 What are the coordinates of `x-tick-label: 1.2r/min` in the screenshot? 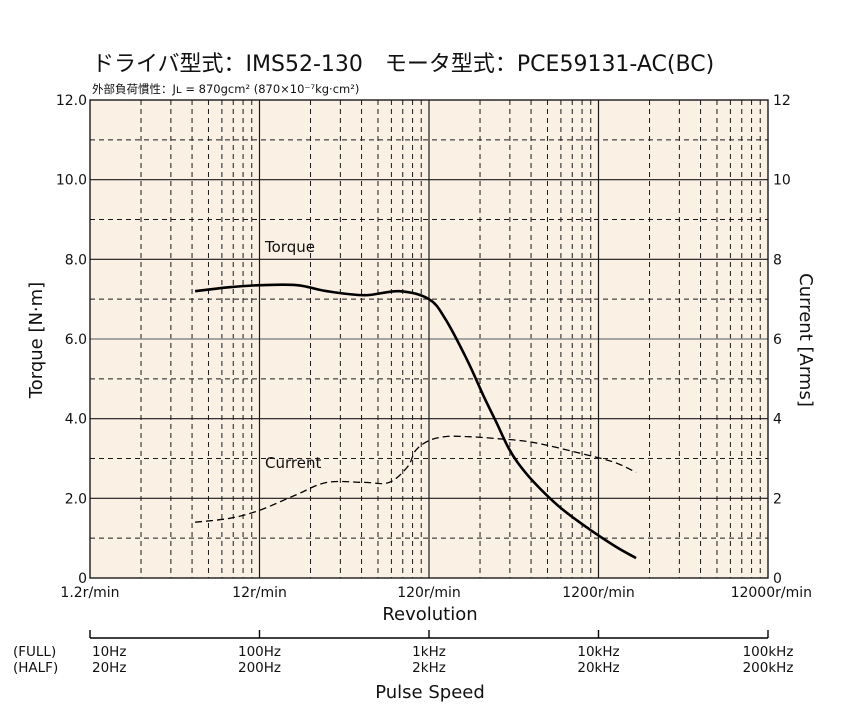 It's located at (89, 593).